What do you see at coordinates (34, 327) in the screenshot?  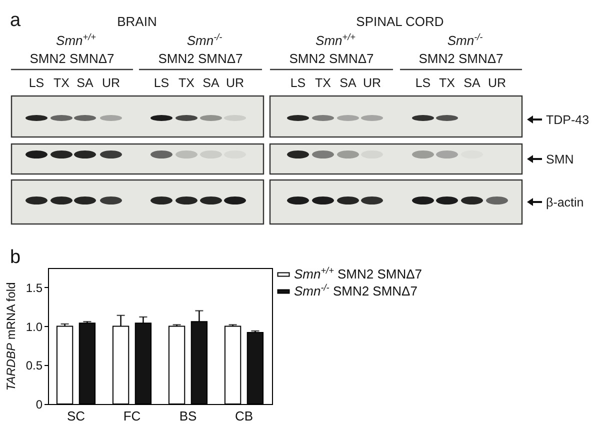 I see `y-tick-label: 1.0` at bounding box center [34, 327].